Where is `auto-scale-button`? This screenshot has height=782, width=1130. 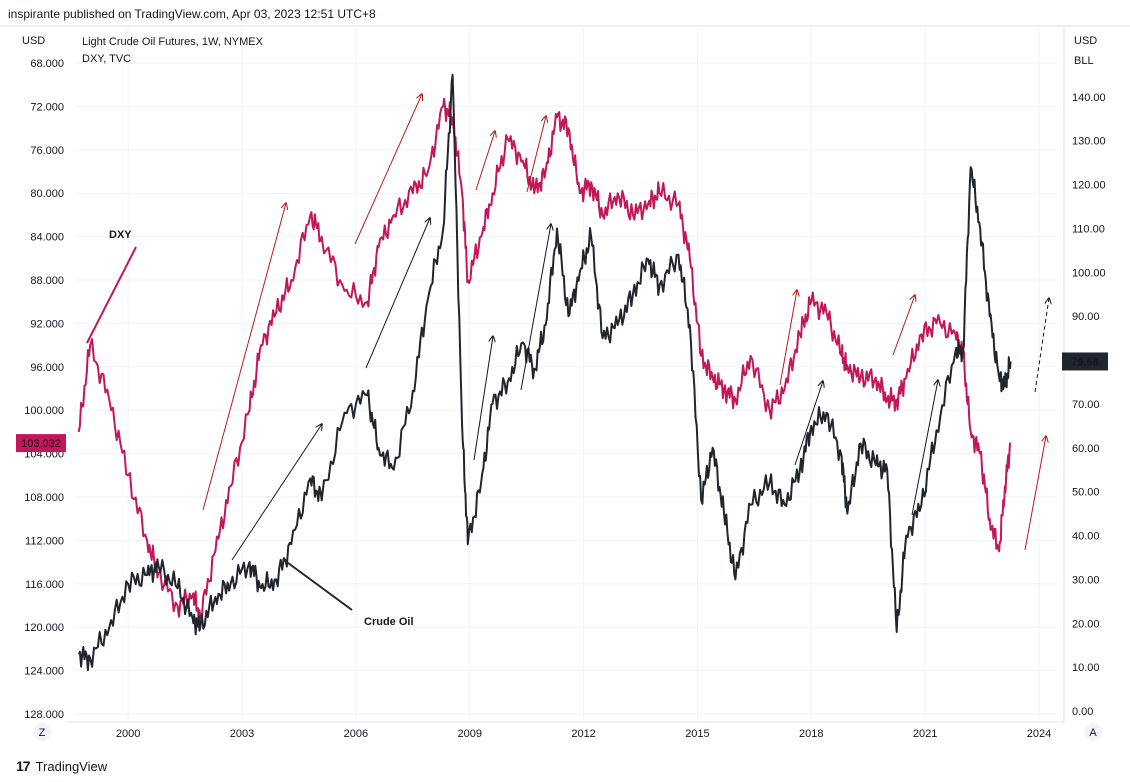
auto-scale-button is located at coordinates (1093, 732).